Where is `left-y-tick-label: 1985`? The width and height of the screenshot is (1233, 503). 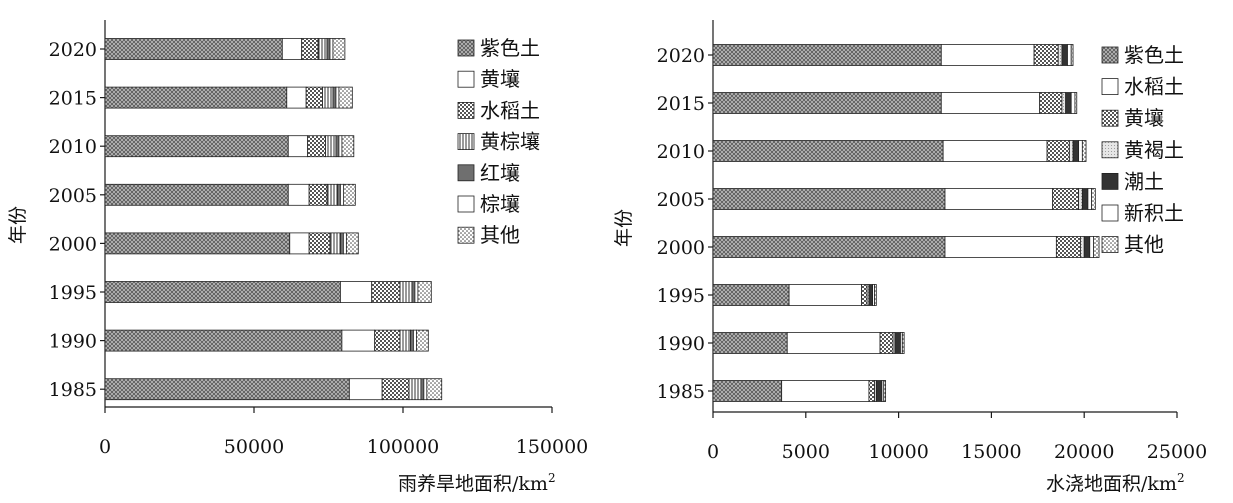 left-y-tick-label: 1985 is located at coordinates (73, 390).